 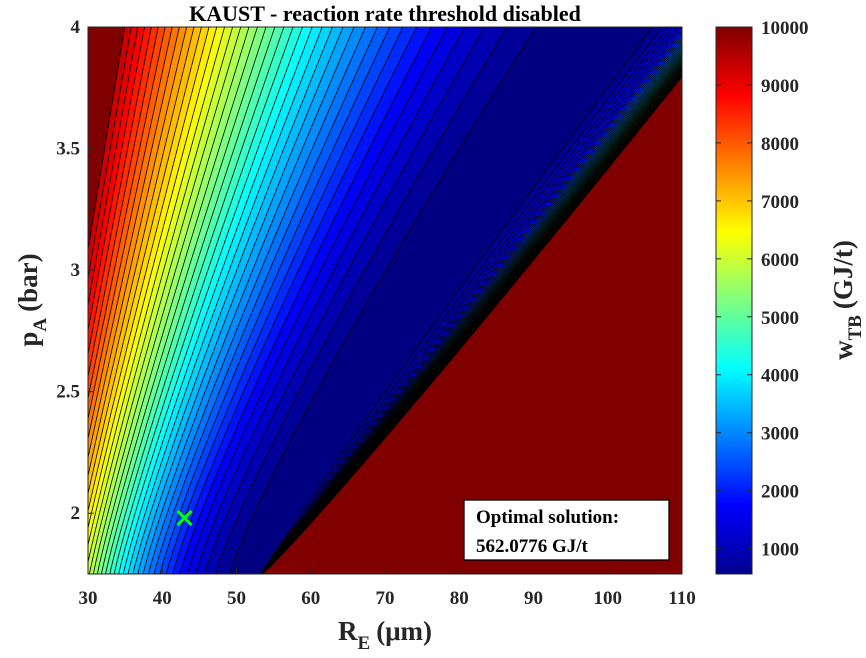 What do you see at coordinates (88, 598) in the screenshot?
I see `x-tick-label: 30` at bounding box center [88, 598].